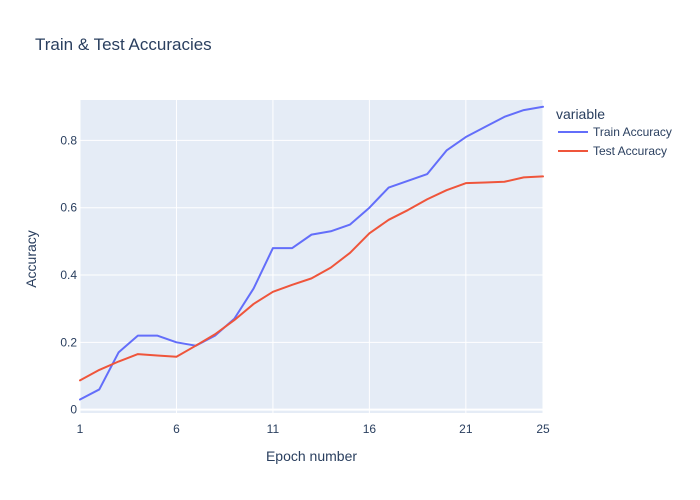  What do you see at coordinates (73, 410) in the screenshot?
I see `y-tick-label: 0` at bounding box center [73, 410].